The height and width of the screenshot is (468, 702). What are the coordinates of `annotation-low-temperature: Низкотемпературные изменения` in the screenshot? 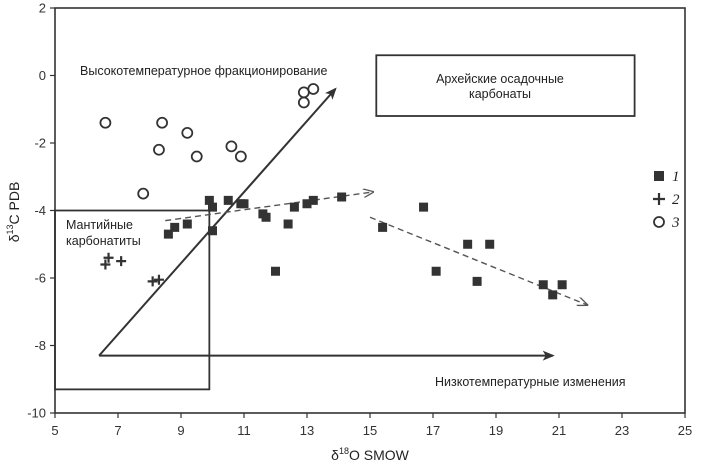 It's located at (530, 382).